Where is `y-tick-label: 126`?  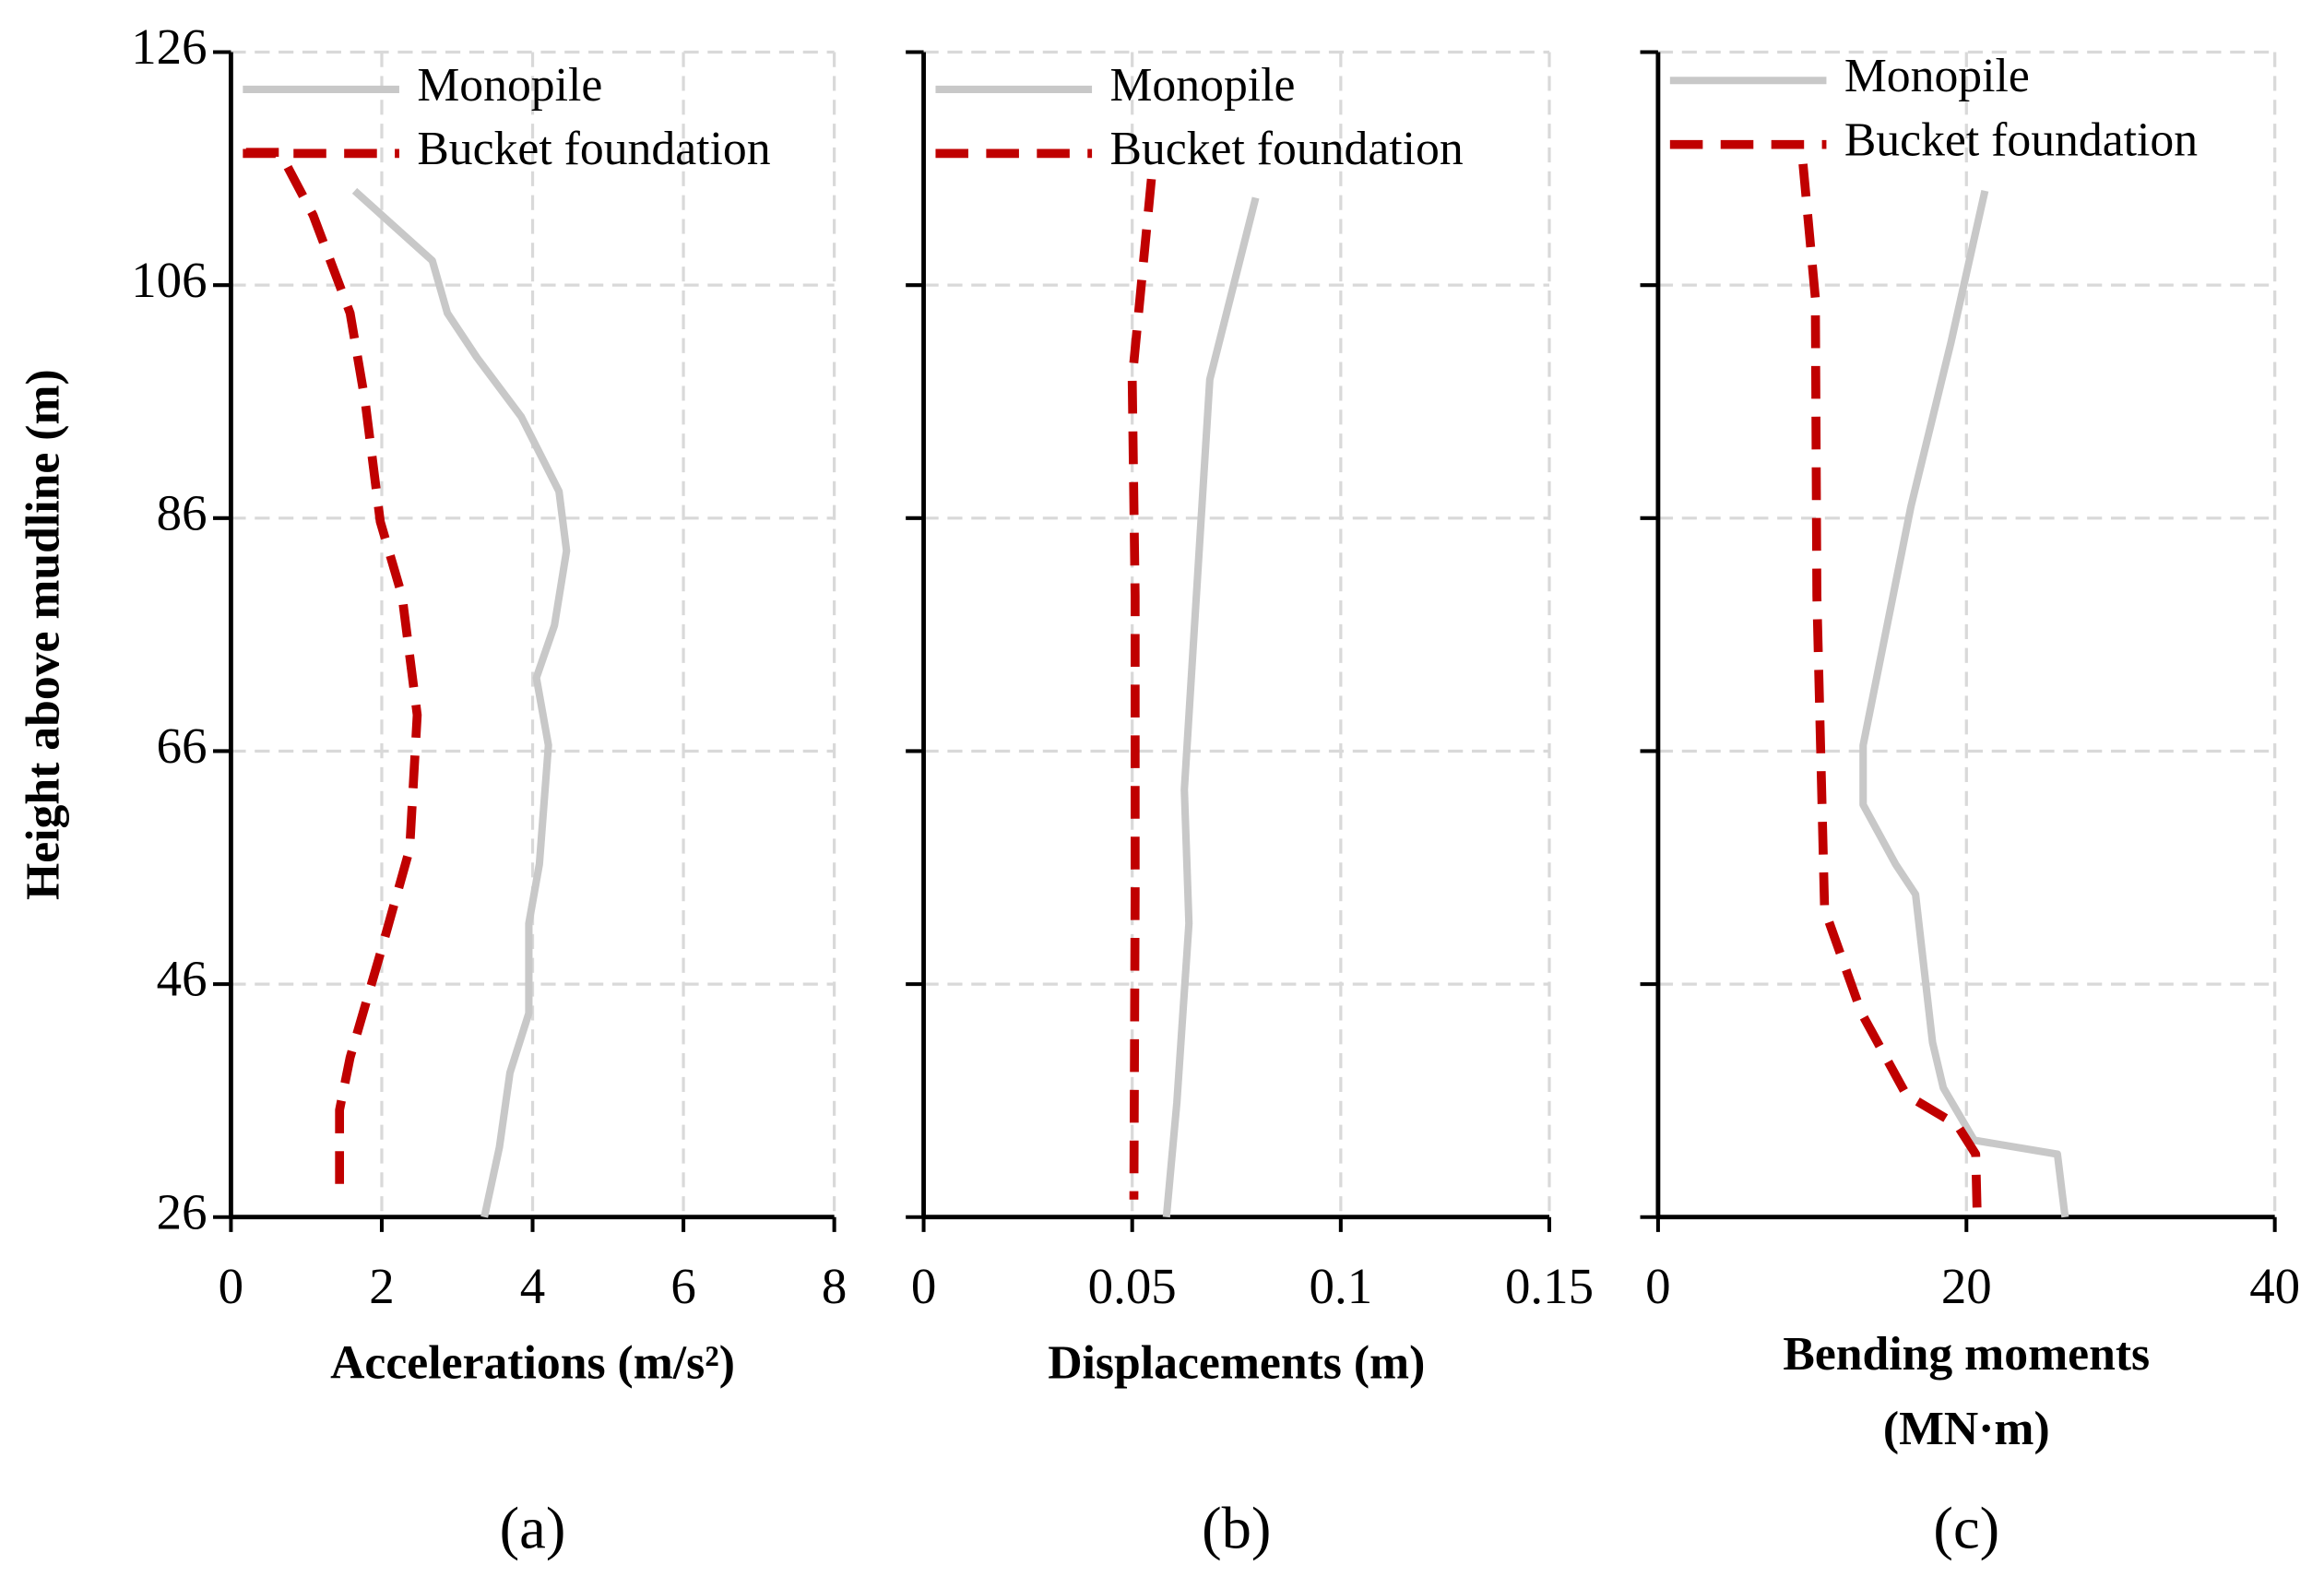
y-tick-label: 126 is located at coordinates (169, 46).